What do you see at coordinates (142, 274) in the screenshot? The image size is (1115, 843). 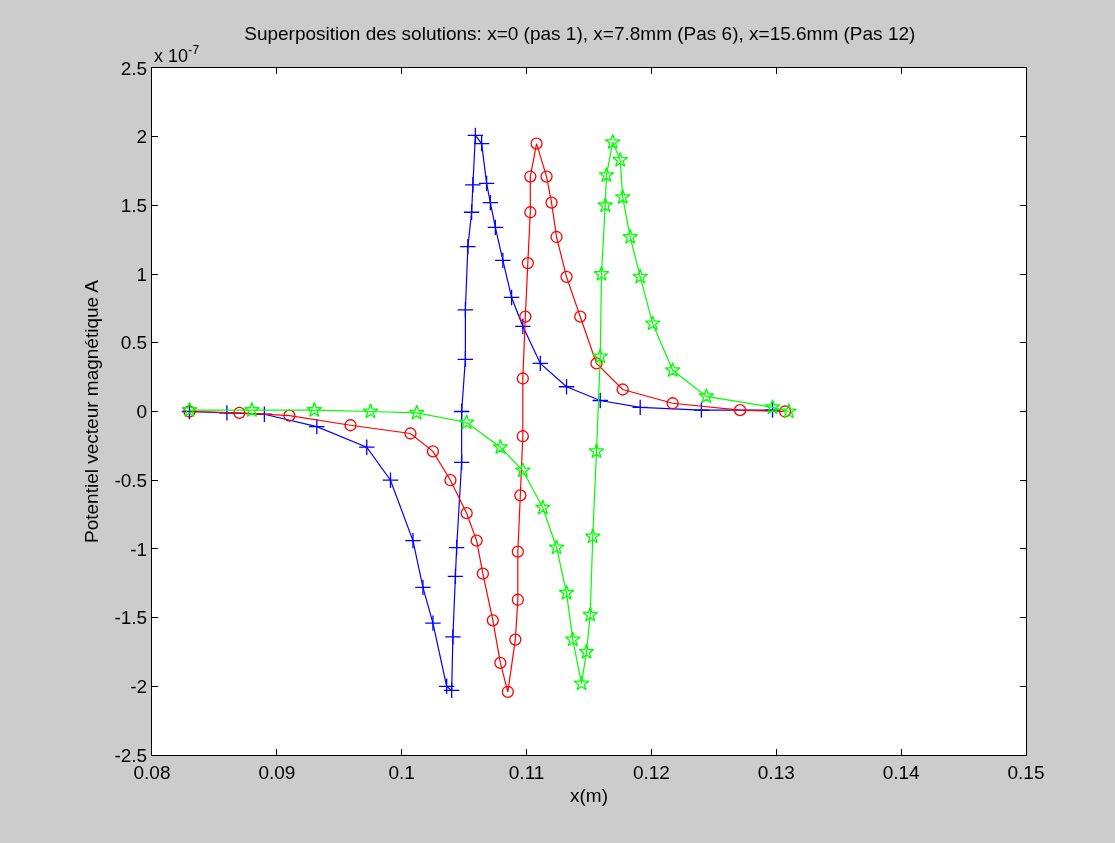 I see `y-tick-label: 1` at bounding box center [142, 274].